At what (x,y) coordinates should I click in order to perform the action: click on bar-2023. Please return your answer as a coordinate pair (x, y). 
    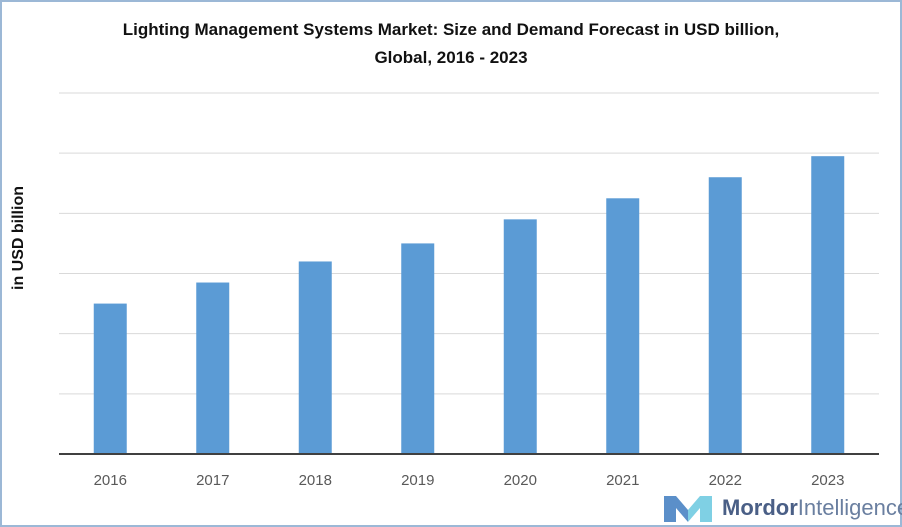
    Looking at the image, I should click on (828, 305).